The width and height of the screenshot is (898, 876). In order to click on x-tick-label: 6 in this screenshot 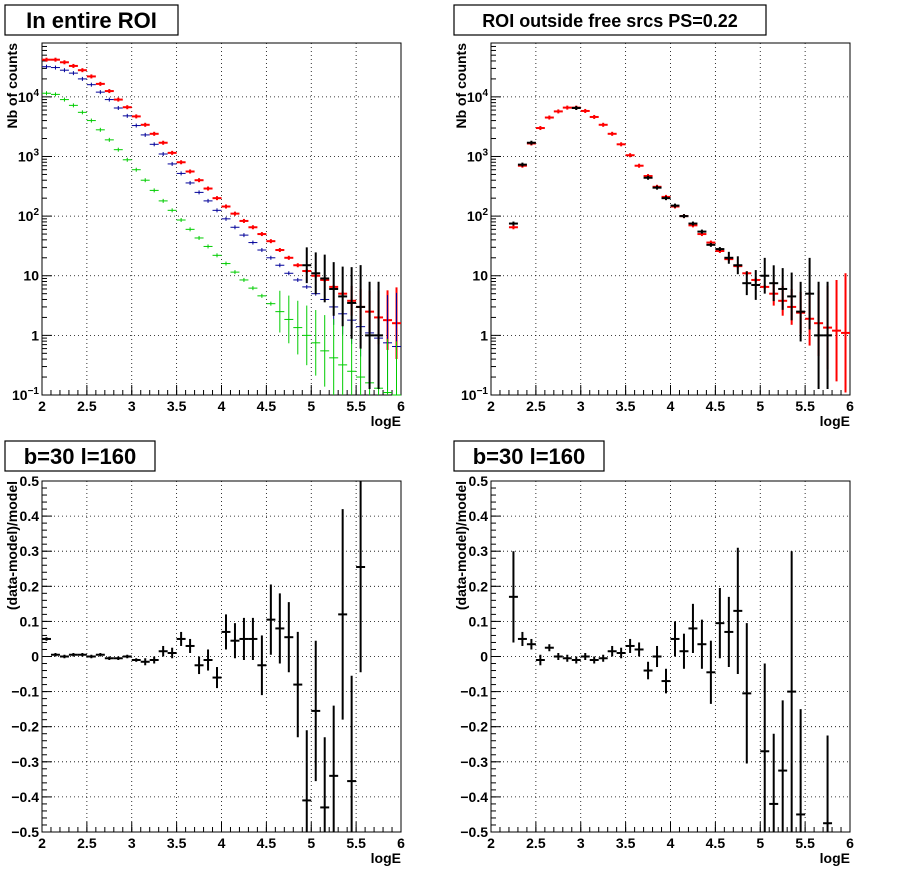, I will do `click(401, 843)`.